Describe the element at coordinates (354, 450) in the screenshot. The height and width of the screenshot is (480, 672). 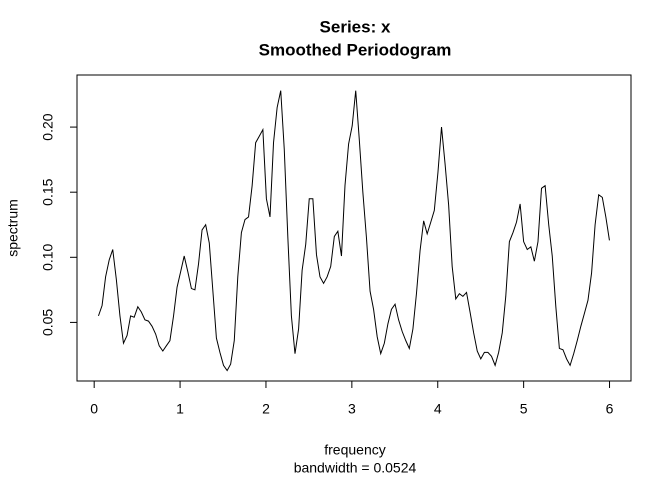
I see `x-axis-label: frequency` at that location.